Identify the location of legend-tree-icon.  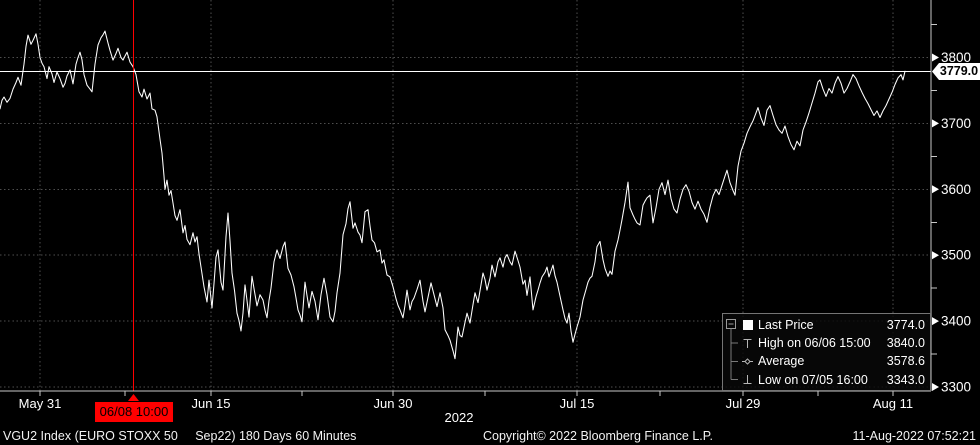
(732, 353).